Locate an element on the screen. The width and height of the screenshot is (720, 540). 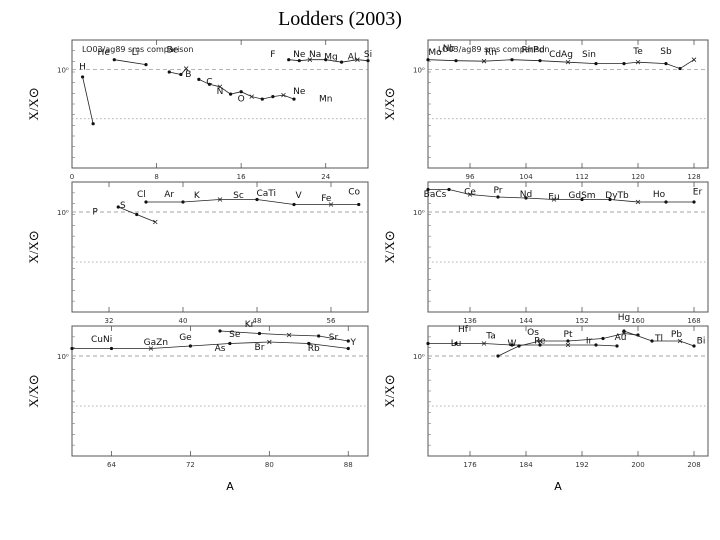
element-label: Na is located at coordinates (315, 55).